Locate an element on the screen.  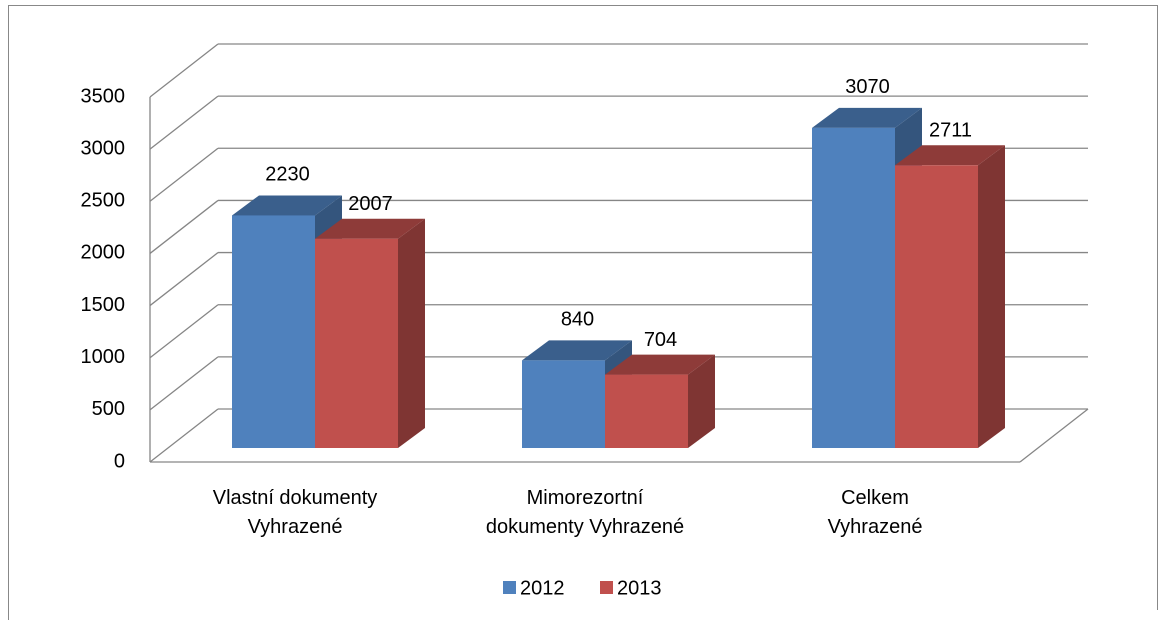
x-tick-label: Vlastní dokumenty Vyhrazené is located at coordinates (295, 512).